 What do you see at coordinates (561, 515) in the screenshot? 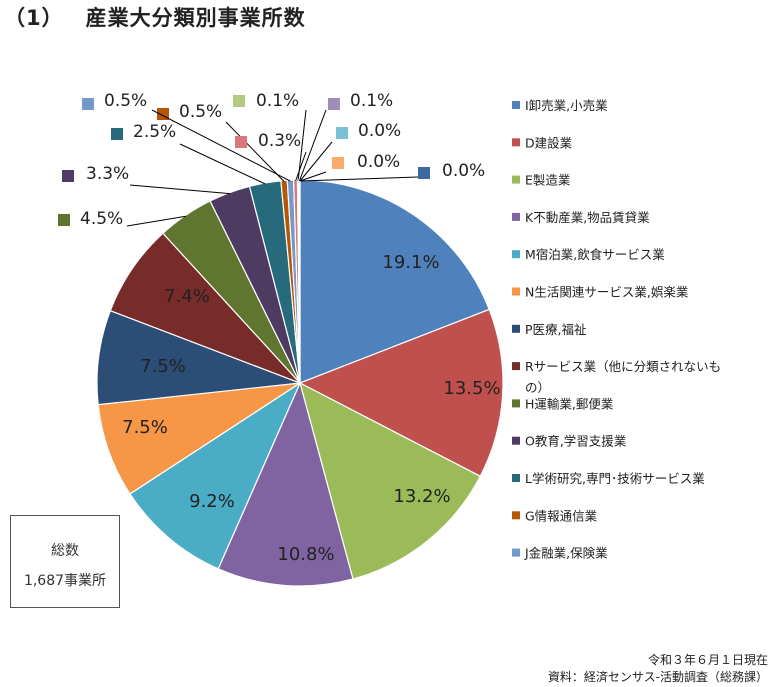
I see `legend-label: G情報通信業` at bounding box center [561, 515].